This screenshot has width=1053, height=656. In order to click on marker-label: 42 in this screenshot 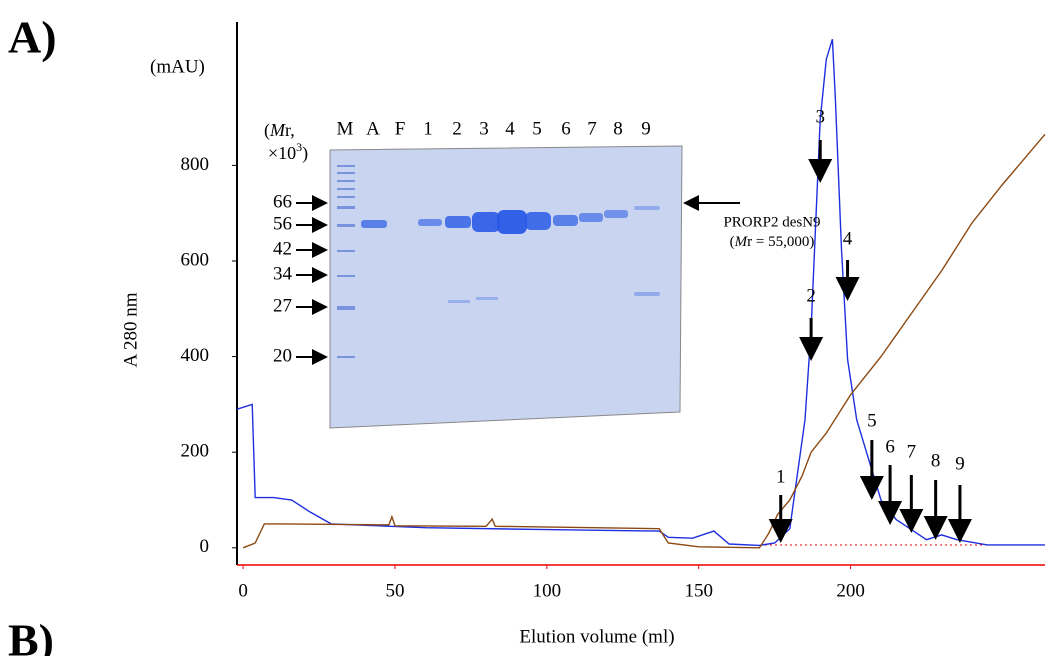, I will do `click(282, 248)`.